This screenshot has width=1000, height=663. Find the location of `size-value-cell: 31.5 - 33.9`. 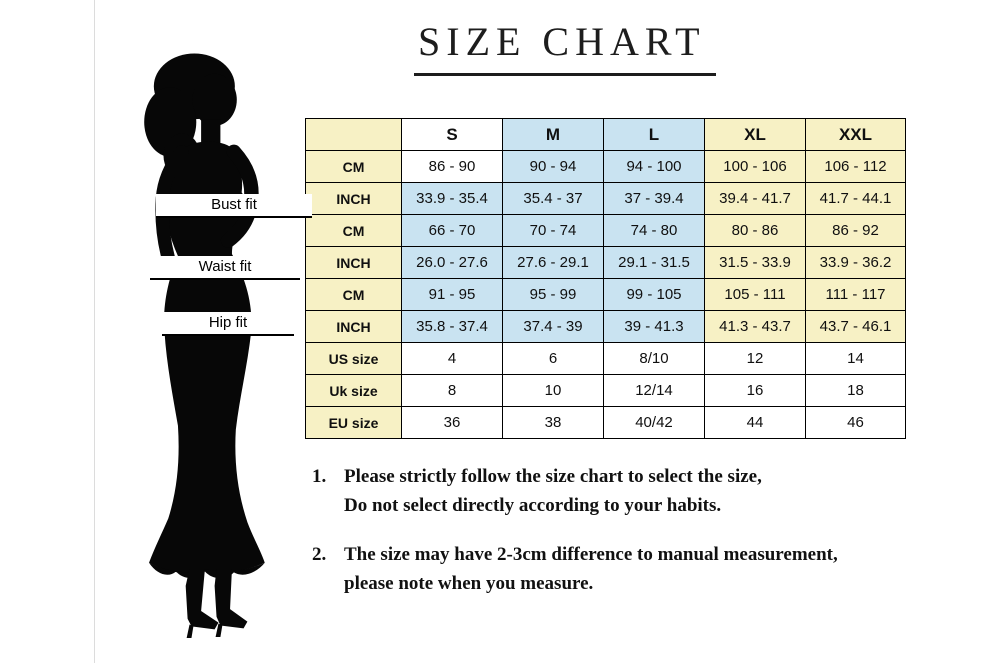

size-value-cell: 31.5 - 33.9 is located at coordinates (755, 262).